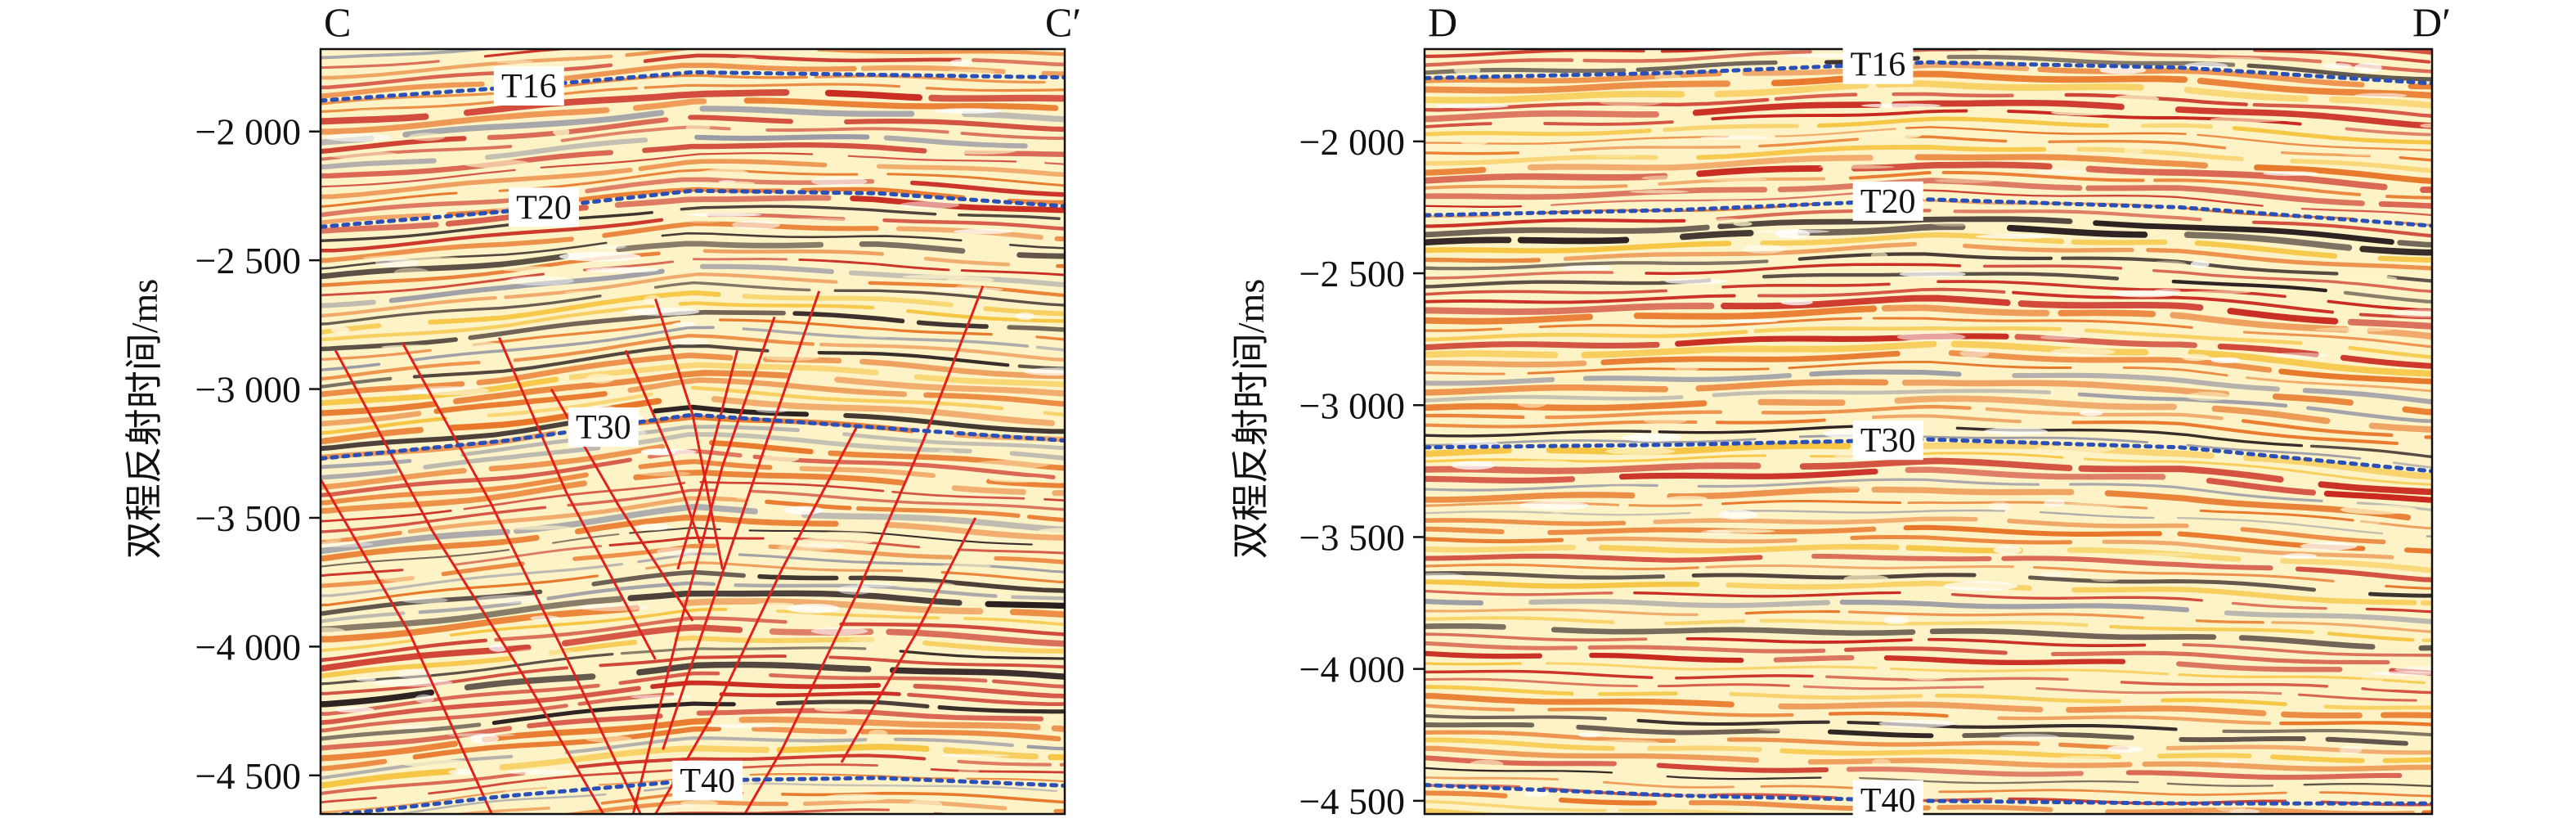 This screenshot has height=832, width=2576. Describe the element at coordinates (618, 433) in the screenshot. I see `horizon-labels-left: T16 T20 T30 T40` at that location.